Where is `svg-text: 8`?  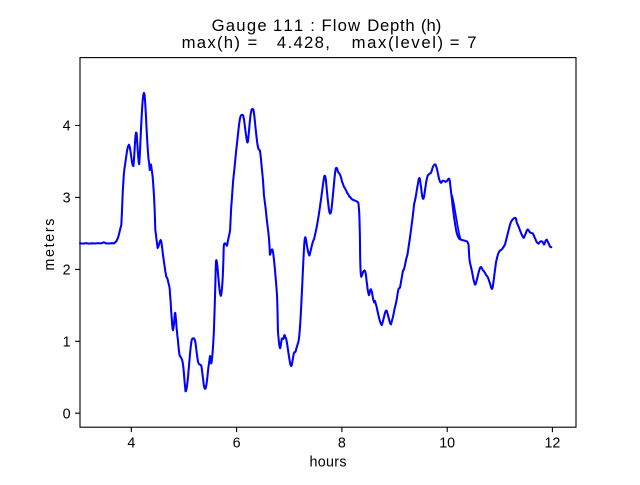 svg-text: 8 is located at coordinates (342, 444).